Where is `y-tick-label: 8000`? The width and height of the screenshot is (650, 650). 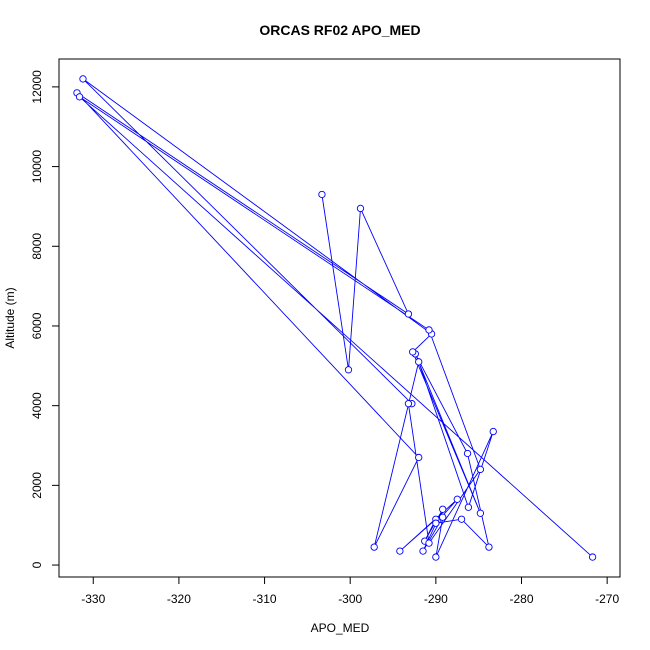
y-tick-label: 8000 is located at coordinates (37, 246).